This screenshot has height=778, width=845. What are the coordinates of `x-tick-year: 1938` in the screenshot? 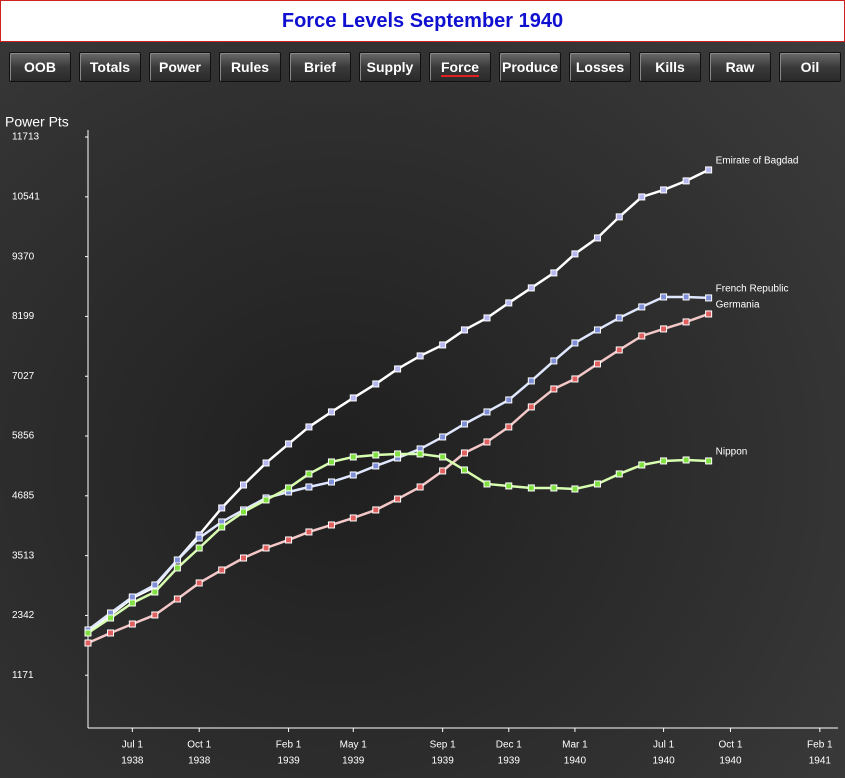 It's located at (132, 761).